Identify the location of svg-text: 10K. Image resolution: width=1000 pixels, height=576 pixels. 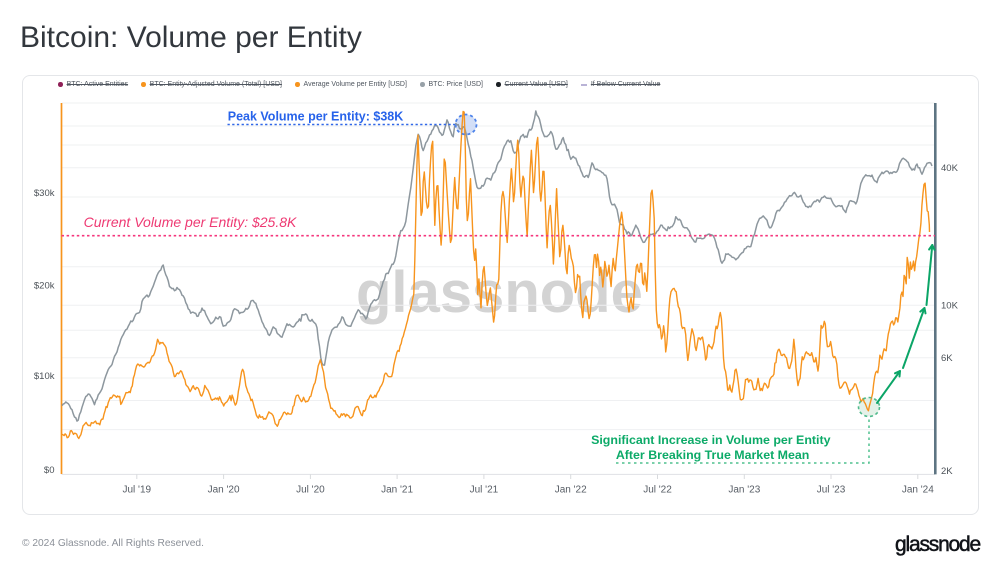
(950, 306).